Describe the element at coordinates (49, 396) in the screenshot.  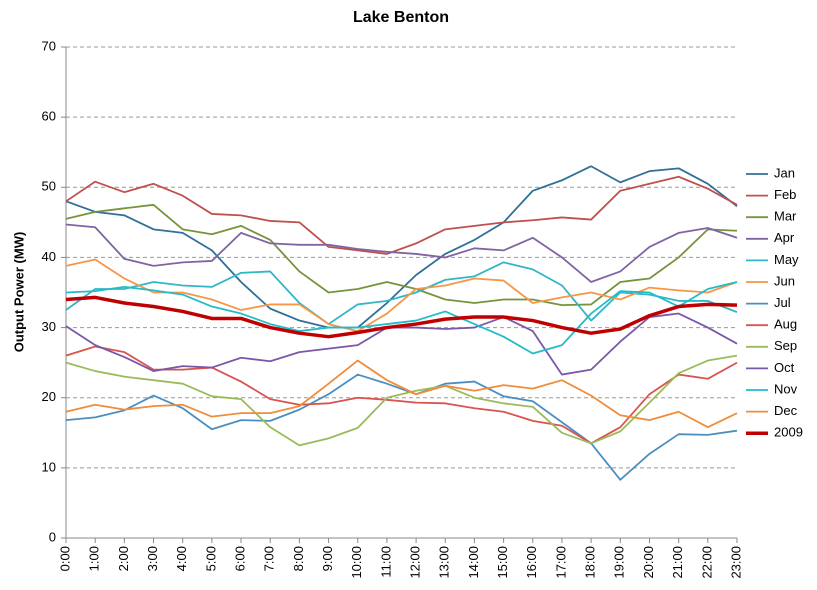
I see `y-tick-label: 20` at that location.